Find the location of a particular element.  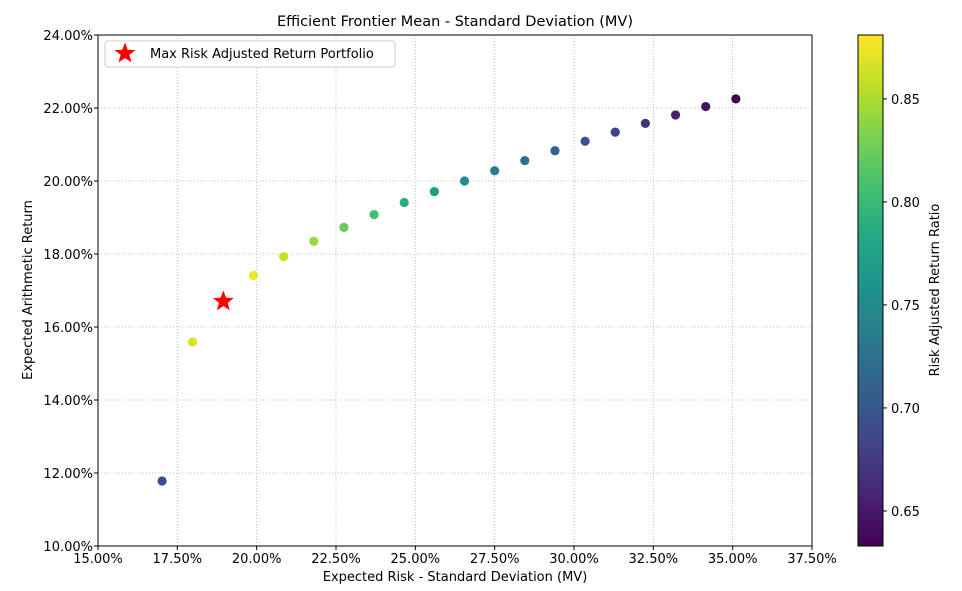

x-tick-label: 30.00% is located at coordinates (574, 559).